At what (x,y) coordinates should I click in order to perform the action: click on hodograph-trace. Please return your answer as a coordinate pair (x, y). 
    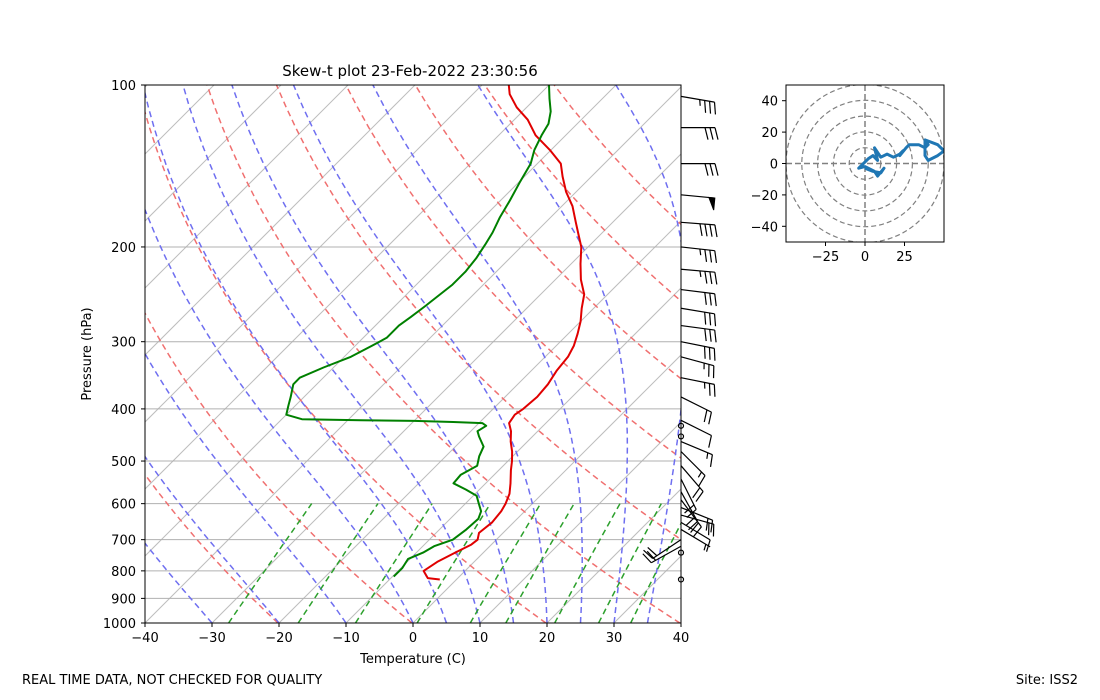
    Looking at the image, I should click on (900, 158).